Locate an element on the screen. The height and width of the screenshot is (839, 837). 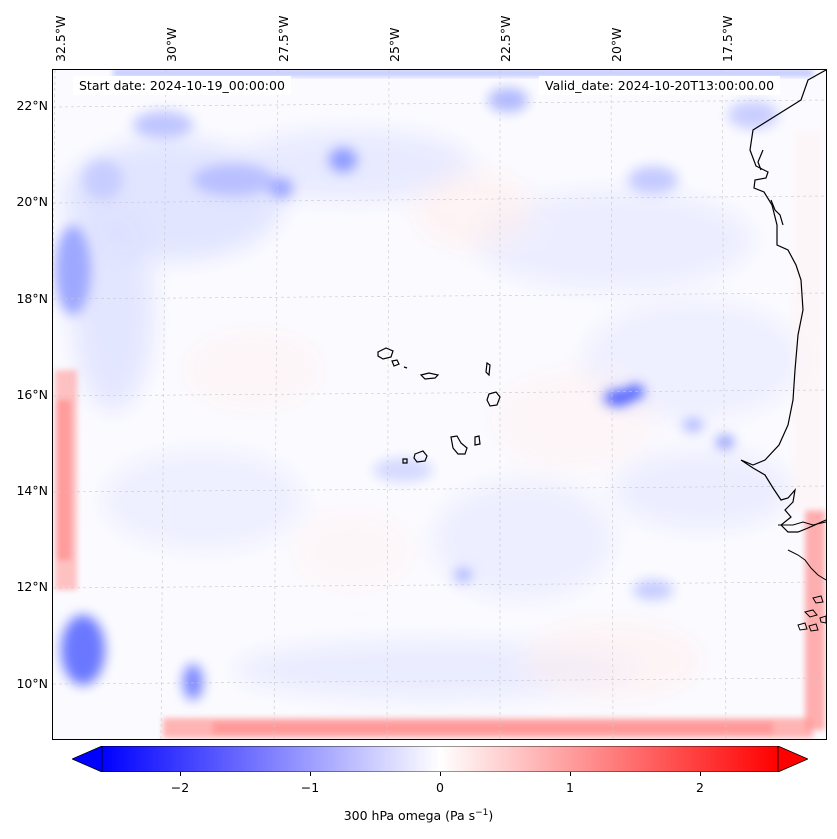
gambia-river-coast is located at coordinates (802, 523).